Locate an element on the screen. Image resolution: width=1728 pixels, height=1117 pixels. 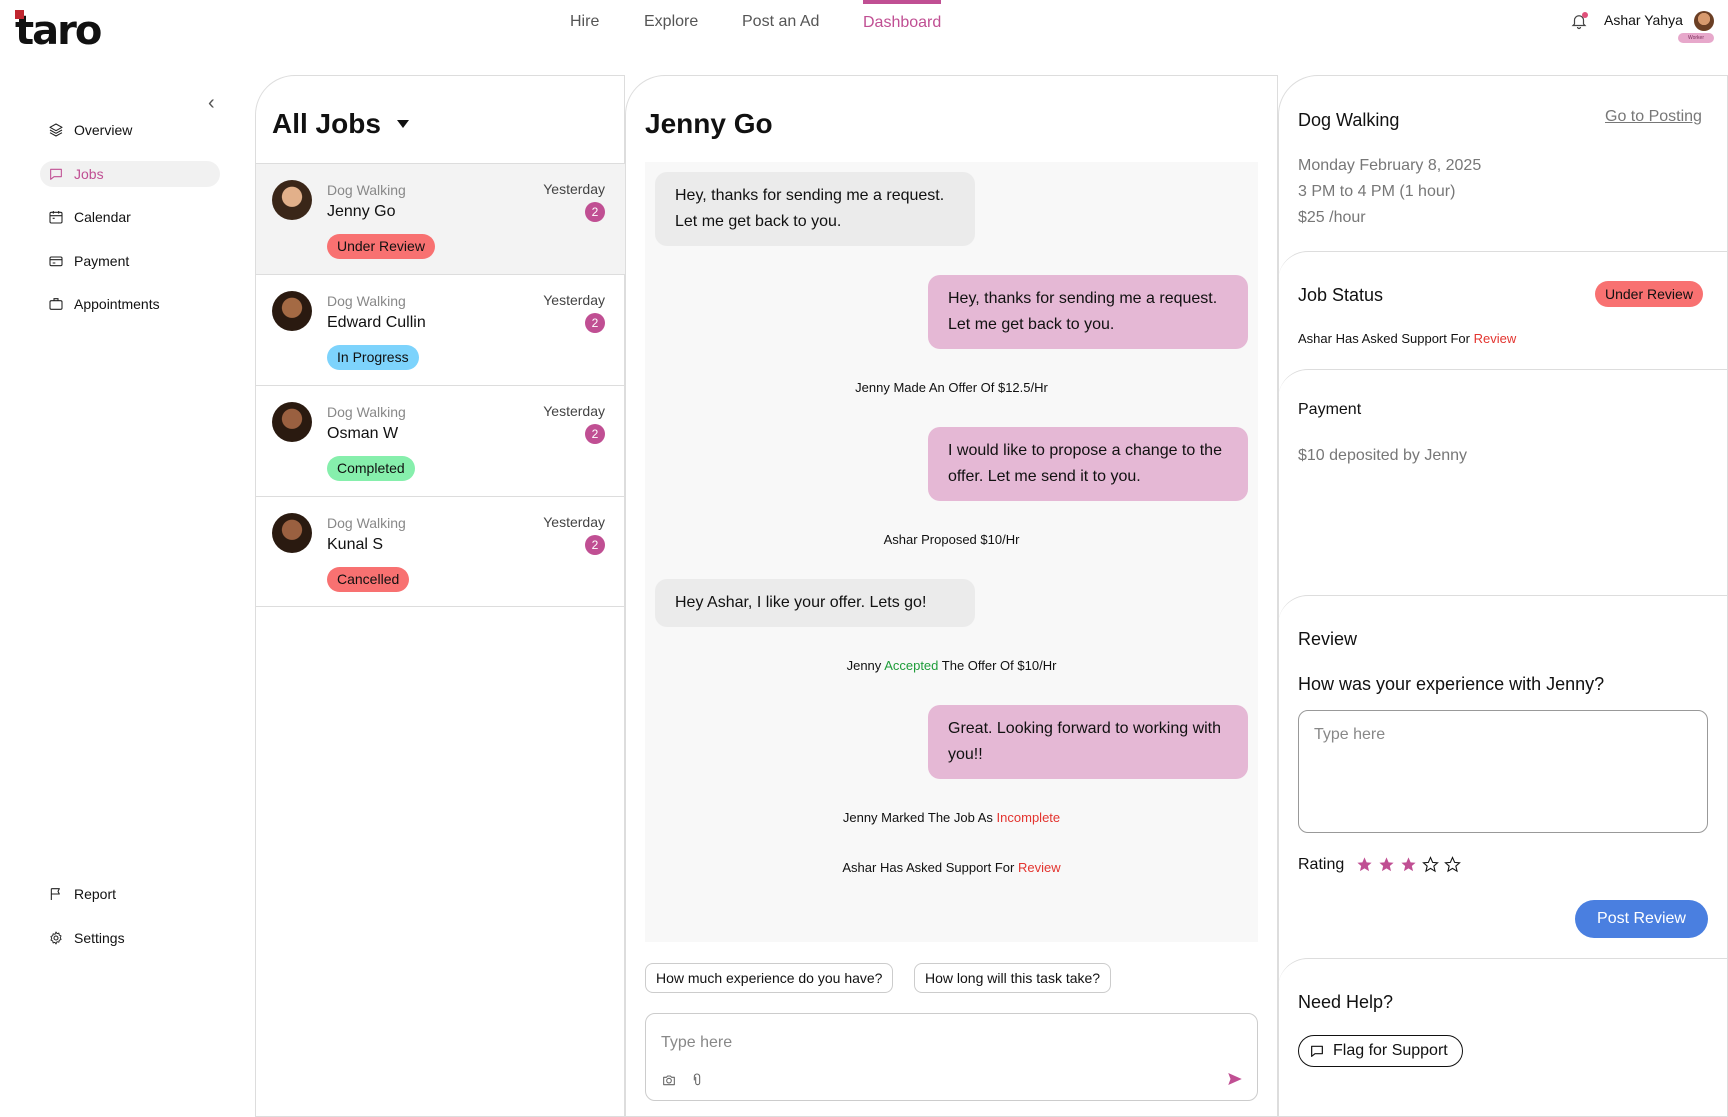
sidebar-item-label: Appointments is located at coordinates (117, 304).